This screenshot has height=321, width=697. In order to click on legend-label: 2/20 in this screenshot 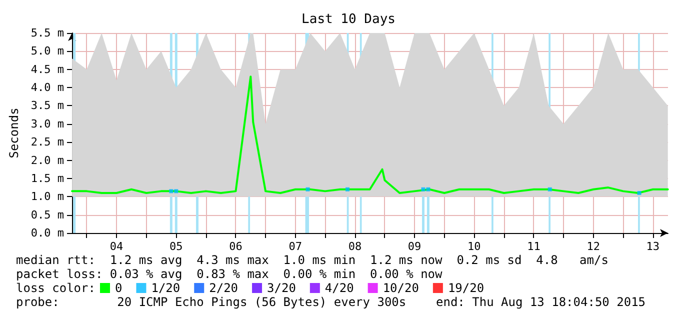, I will do `click(223, 288)`.